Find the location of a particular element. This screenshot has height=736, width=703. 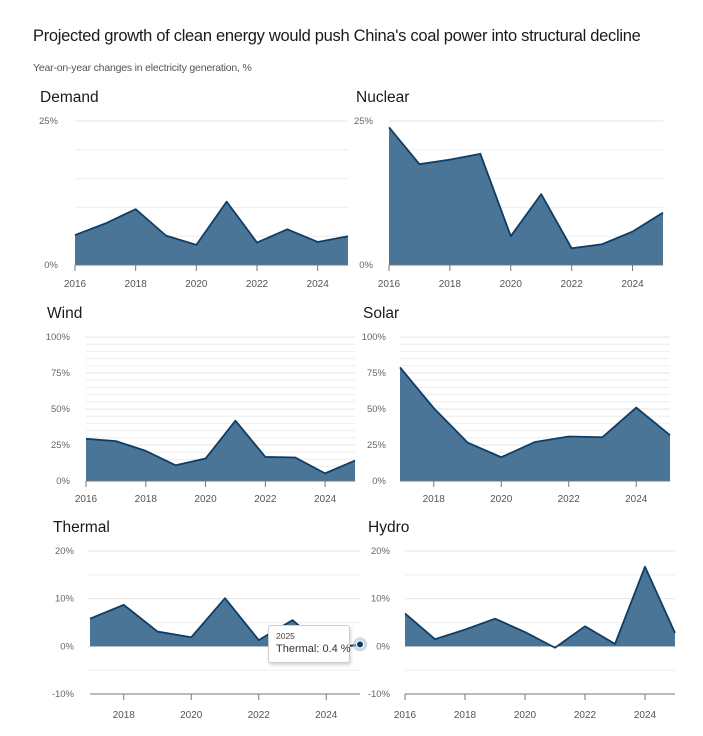

line-nuclear is located at coordinates (526, 188).